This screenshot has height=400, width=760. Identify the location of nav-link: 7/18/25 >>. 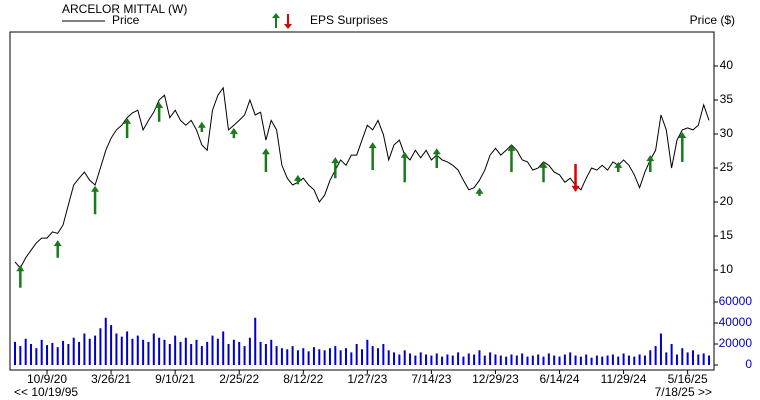
(683, 392).